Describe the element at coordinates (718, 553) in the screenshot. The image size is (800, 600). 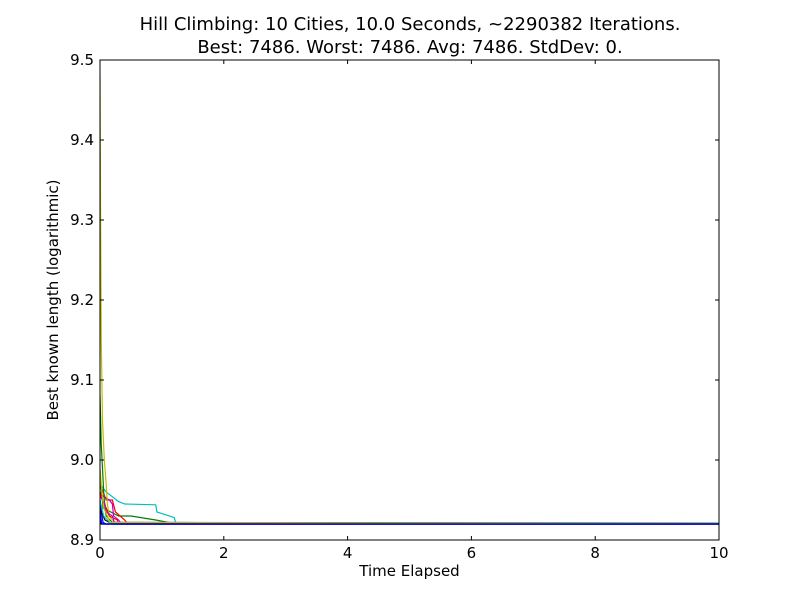
I see `x-tick-label: 10` at that location.